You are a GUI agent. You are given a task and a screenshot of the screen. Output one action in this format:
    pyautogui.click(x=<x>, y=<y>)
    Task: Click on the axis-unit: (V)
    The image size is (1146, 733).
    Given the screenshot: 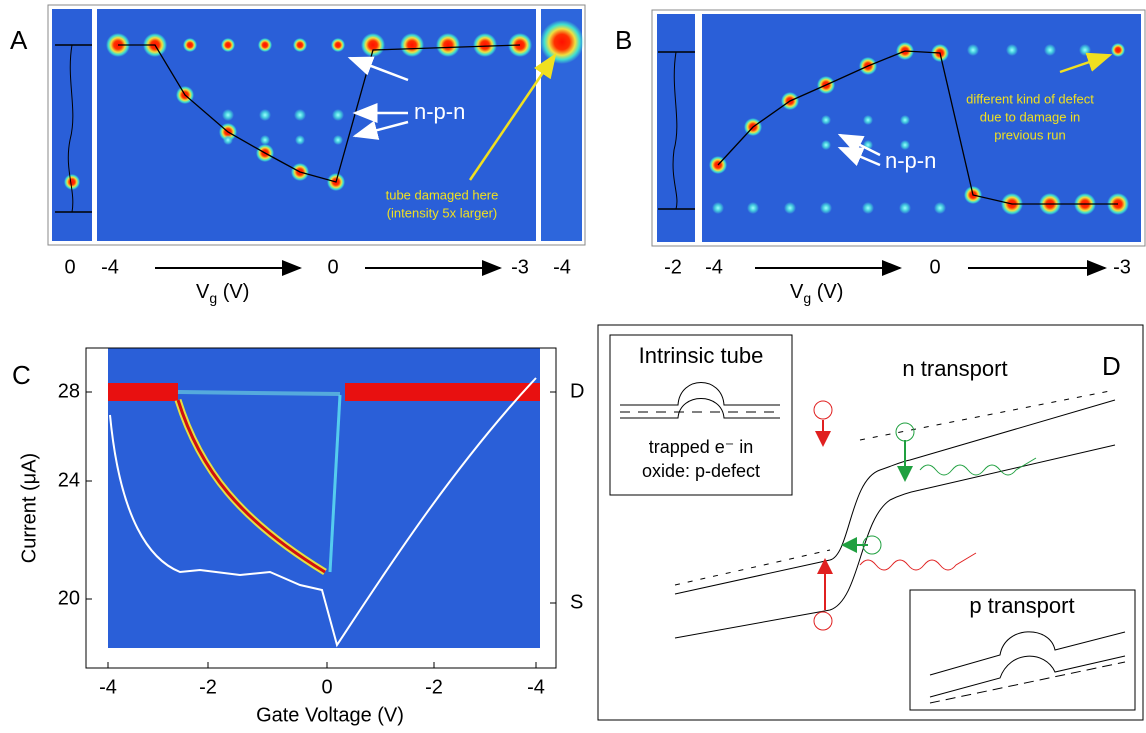 What is the action you would take?
    pyautogui.click(x=827, y=292)
    